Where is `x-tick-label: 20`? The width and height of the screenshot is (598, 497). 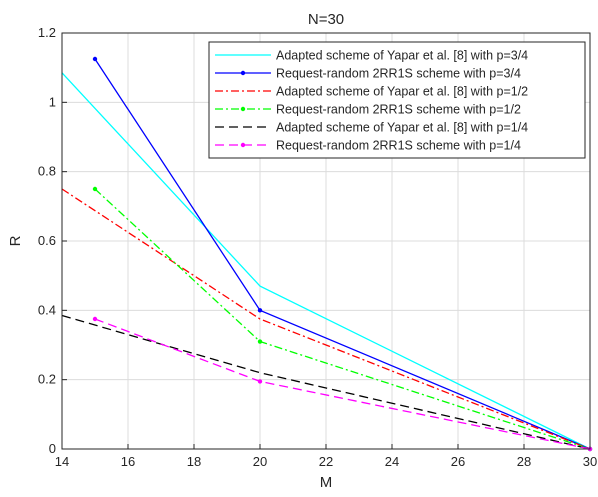 x-tick-label: 20 is located at coordinates (260, 461).